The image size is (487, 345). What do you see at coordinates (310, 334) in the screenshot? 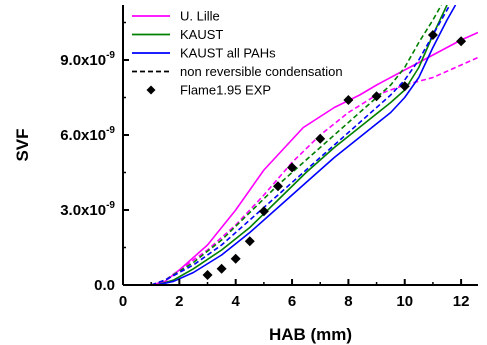
I see `x-axis-title: HAB (mm)` at bounding box center [310, 334].